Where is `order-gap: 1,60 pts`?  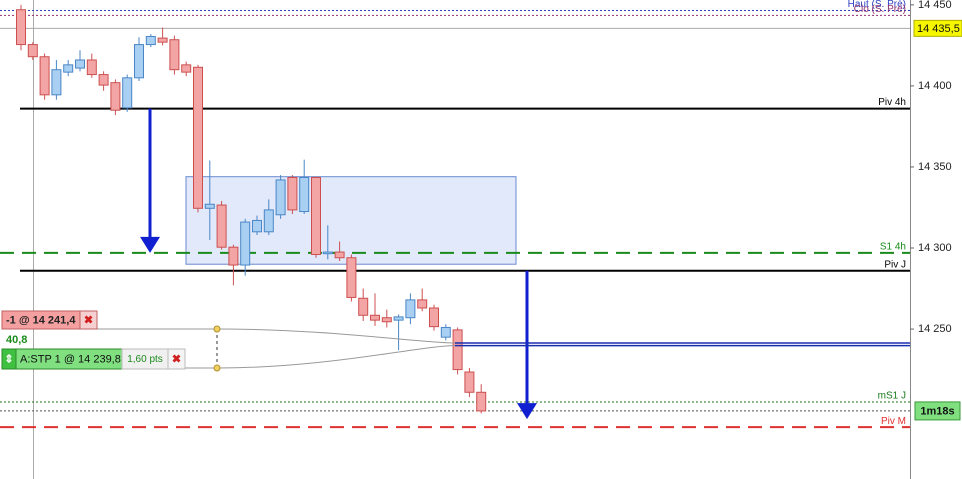 order-gap: 1,60 pts is located at coordinates (145, 359).